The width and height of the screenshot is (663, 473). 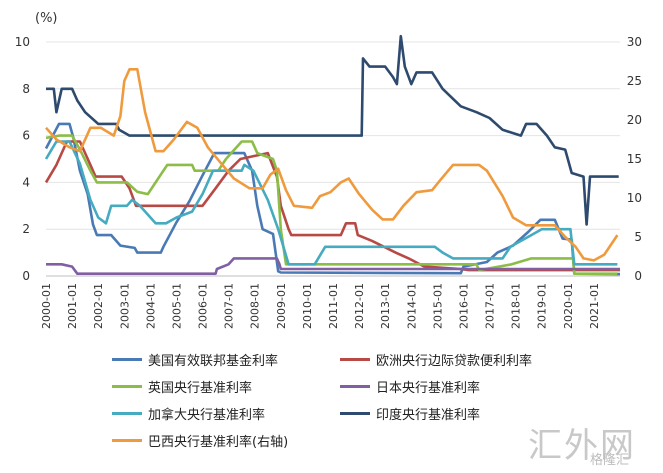 What do you see at coordinates (150, 306) in the screenshot?
I see `x-tick-label: 2004-01` at bounding box center [150, 306].